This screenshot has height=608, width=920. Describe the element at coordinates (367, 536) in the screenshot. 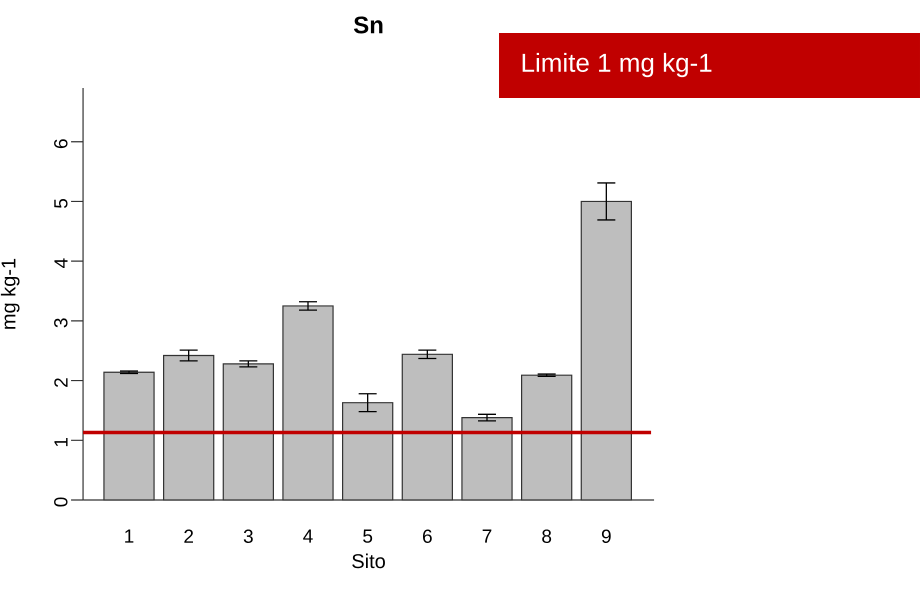

I see `x-tick-label: 5` at that location.